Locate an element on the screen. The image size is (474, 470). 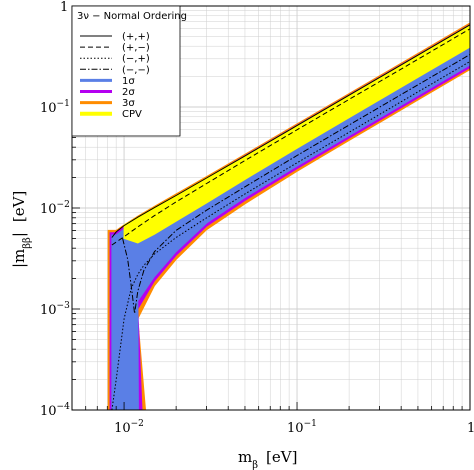
y-tick-label: 10⁻² is located at coordinates (55, 208).